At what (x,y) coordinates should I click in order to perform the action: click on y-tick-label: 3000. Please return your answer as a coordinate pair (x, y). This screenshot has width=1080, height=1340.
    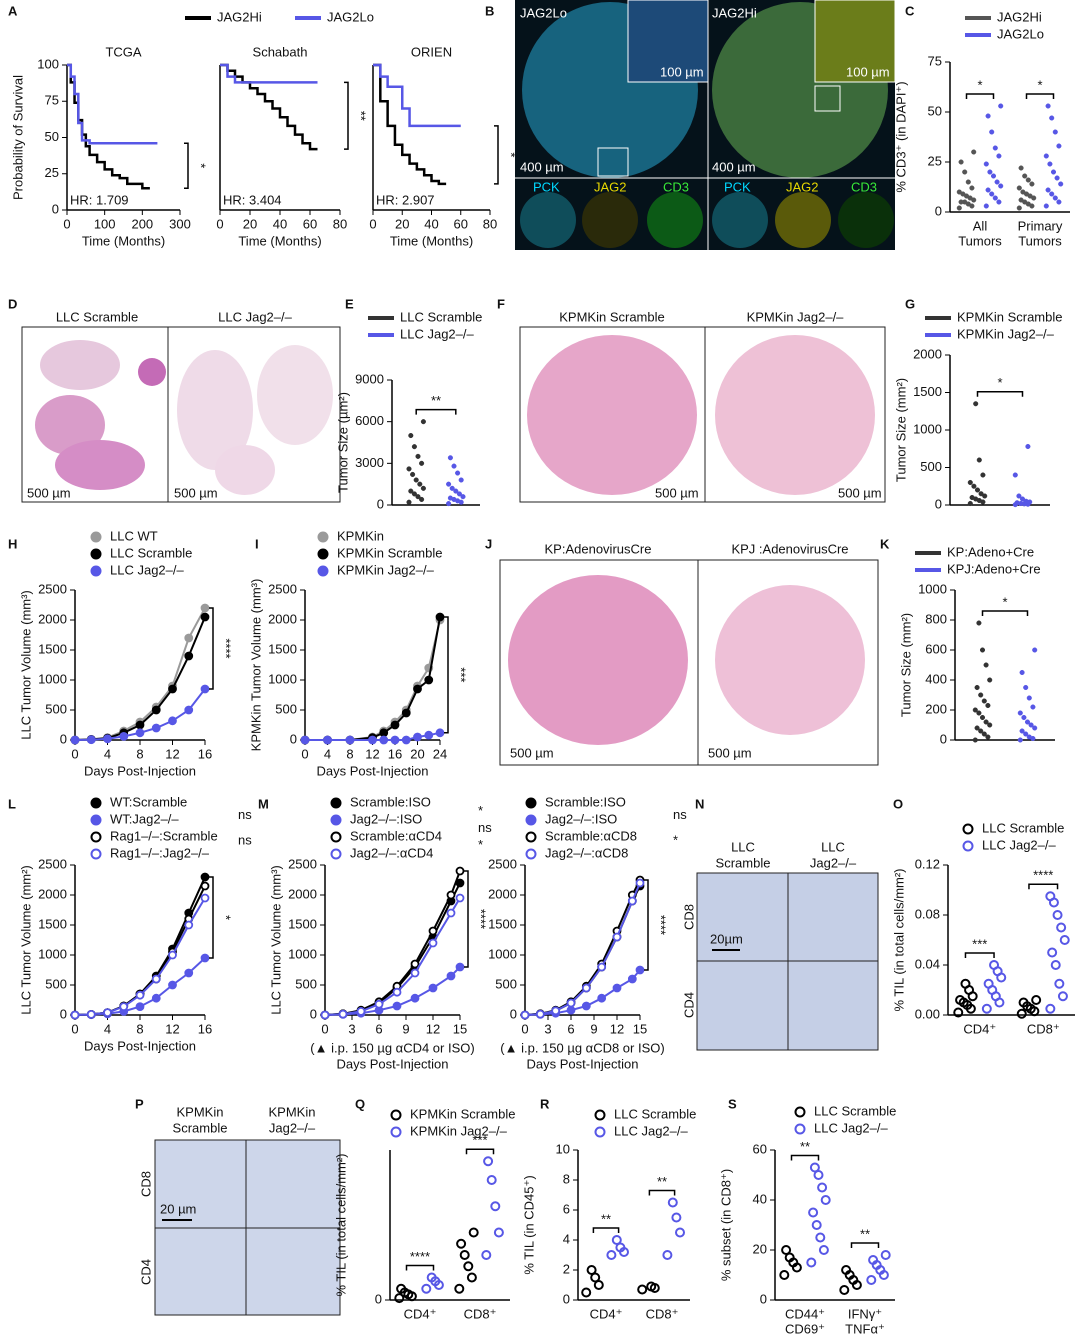
    Looking at the image, I should click on (369, 462).